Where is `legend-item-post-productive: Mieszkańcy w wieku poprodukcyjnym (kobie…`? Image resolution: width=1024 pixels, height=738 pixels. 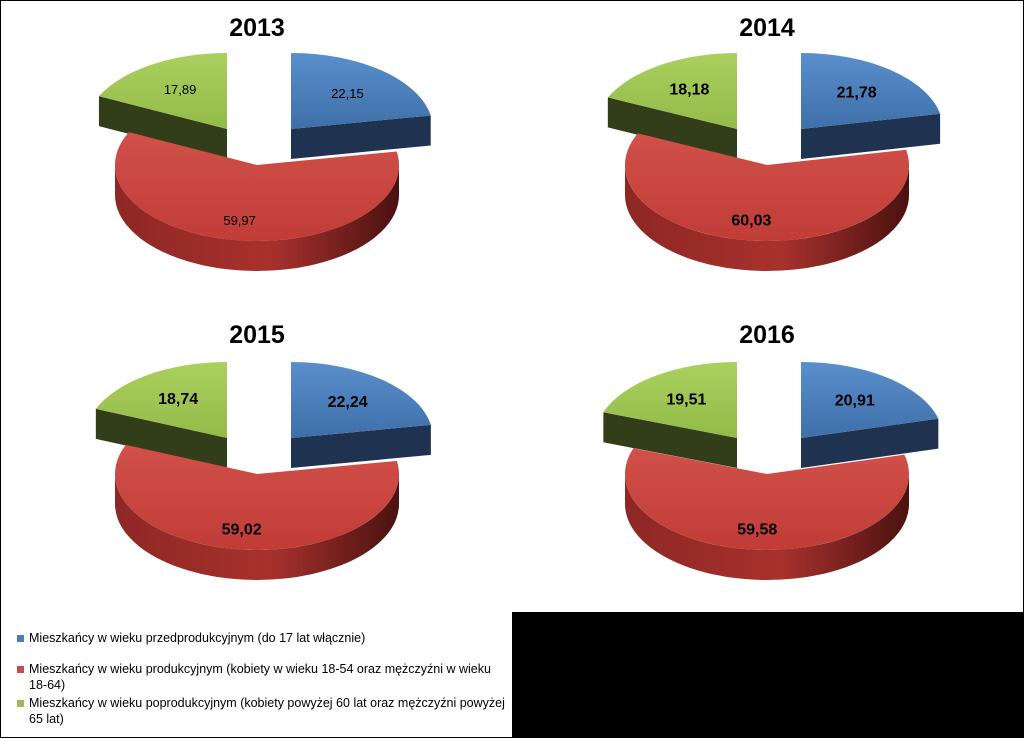
legend-item-post-productive: Mieszkańcy w wieku poprodukcyjnym (kobie… is located at coordinates (260, 711).